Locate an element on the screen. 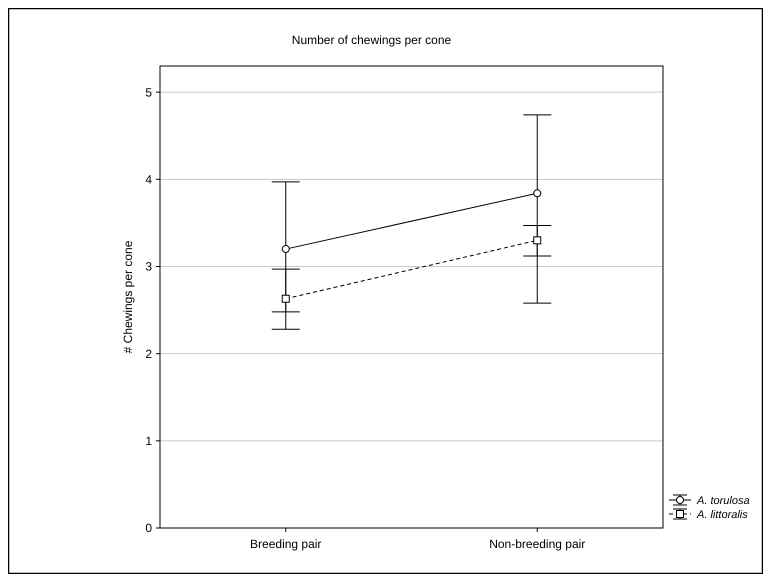  x-tick-label: Breeding pair is located at coordinates (286, 544).